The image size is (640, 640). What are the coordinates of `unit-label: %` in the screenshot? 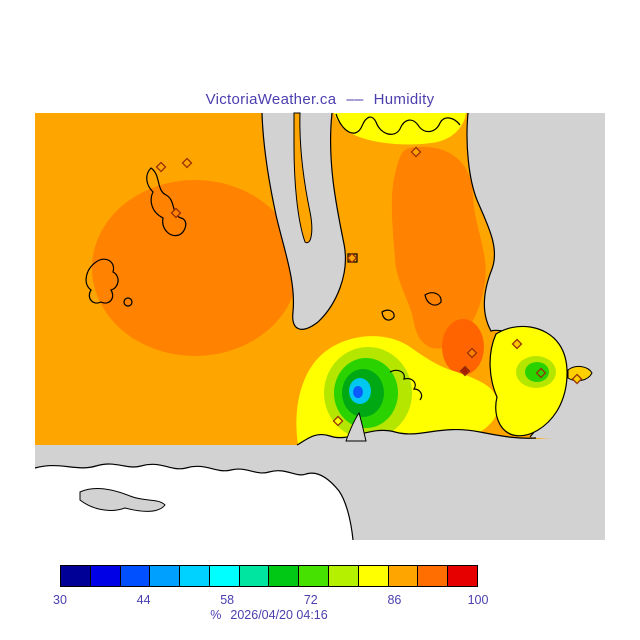 It's located at (216, 615).